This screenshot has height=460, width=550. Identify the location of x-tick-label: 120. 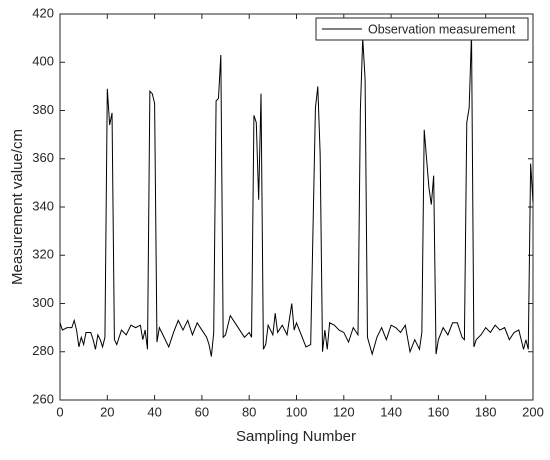
(344, 411).